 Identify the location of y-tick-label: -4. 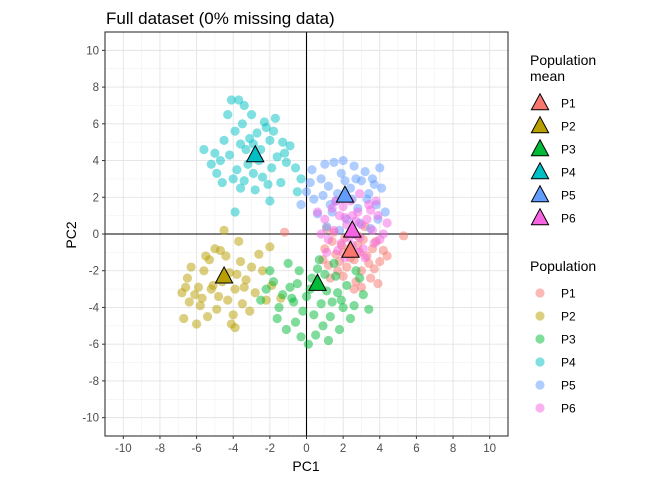
(94, 308).